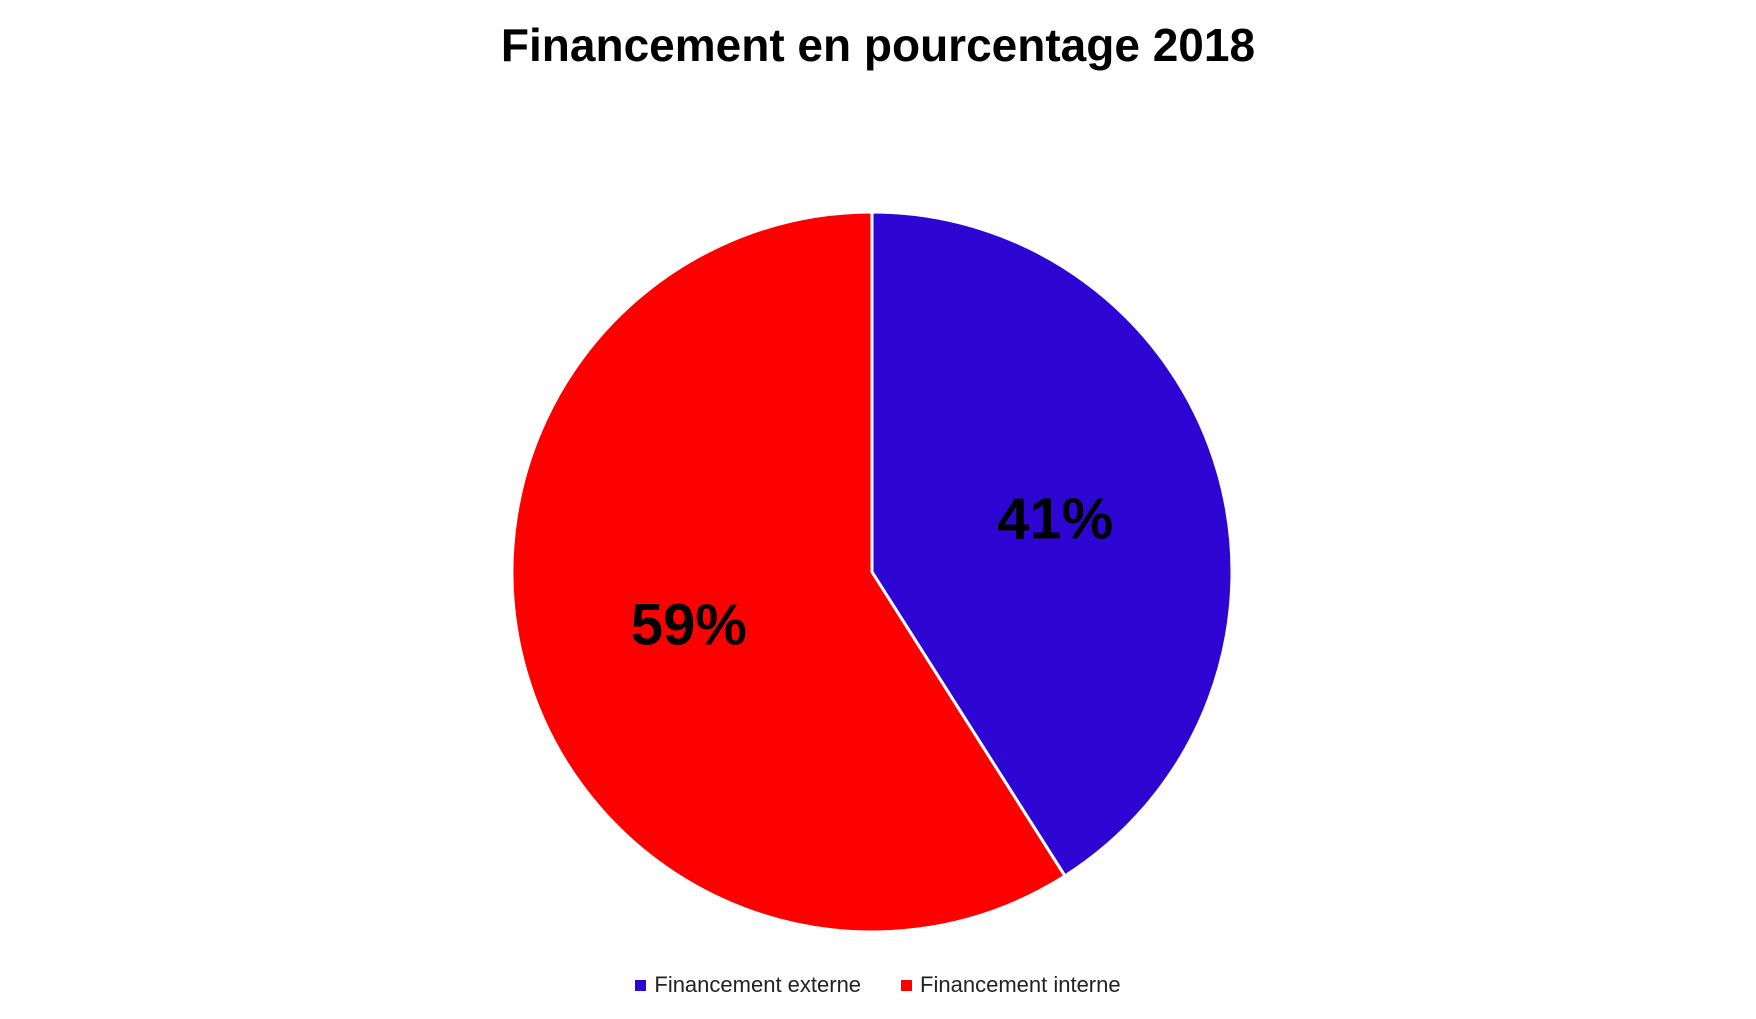  I want to click on legend-item-interne: Financement interne, so click(1011, 985).